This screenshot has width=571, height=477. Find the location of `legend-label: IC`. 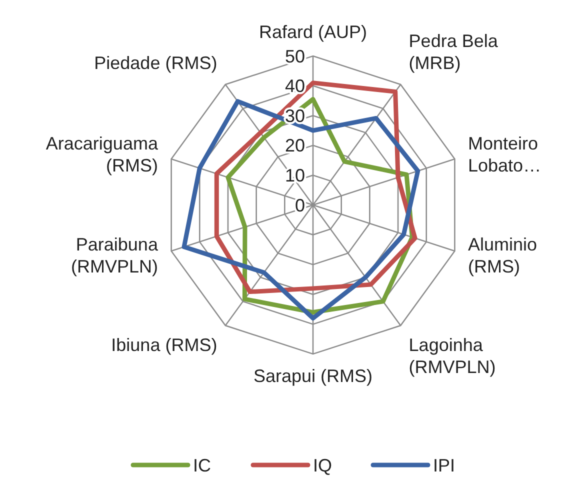

legend-label: IC is located at coordinates (202, 465).